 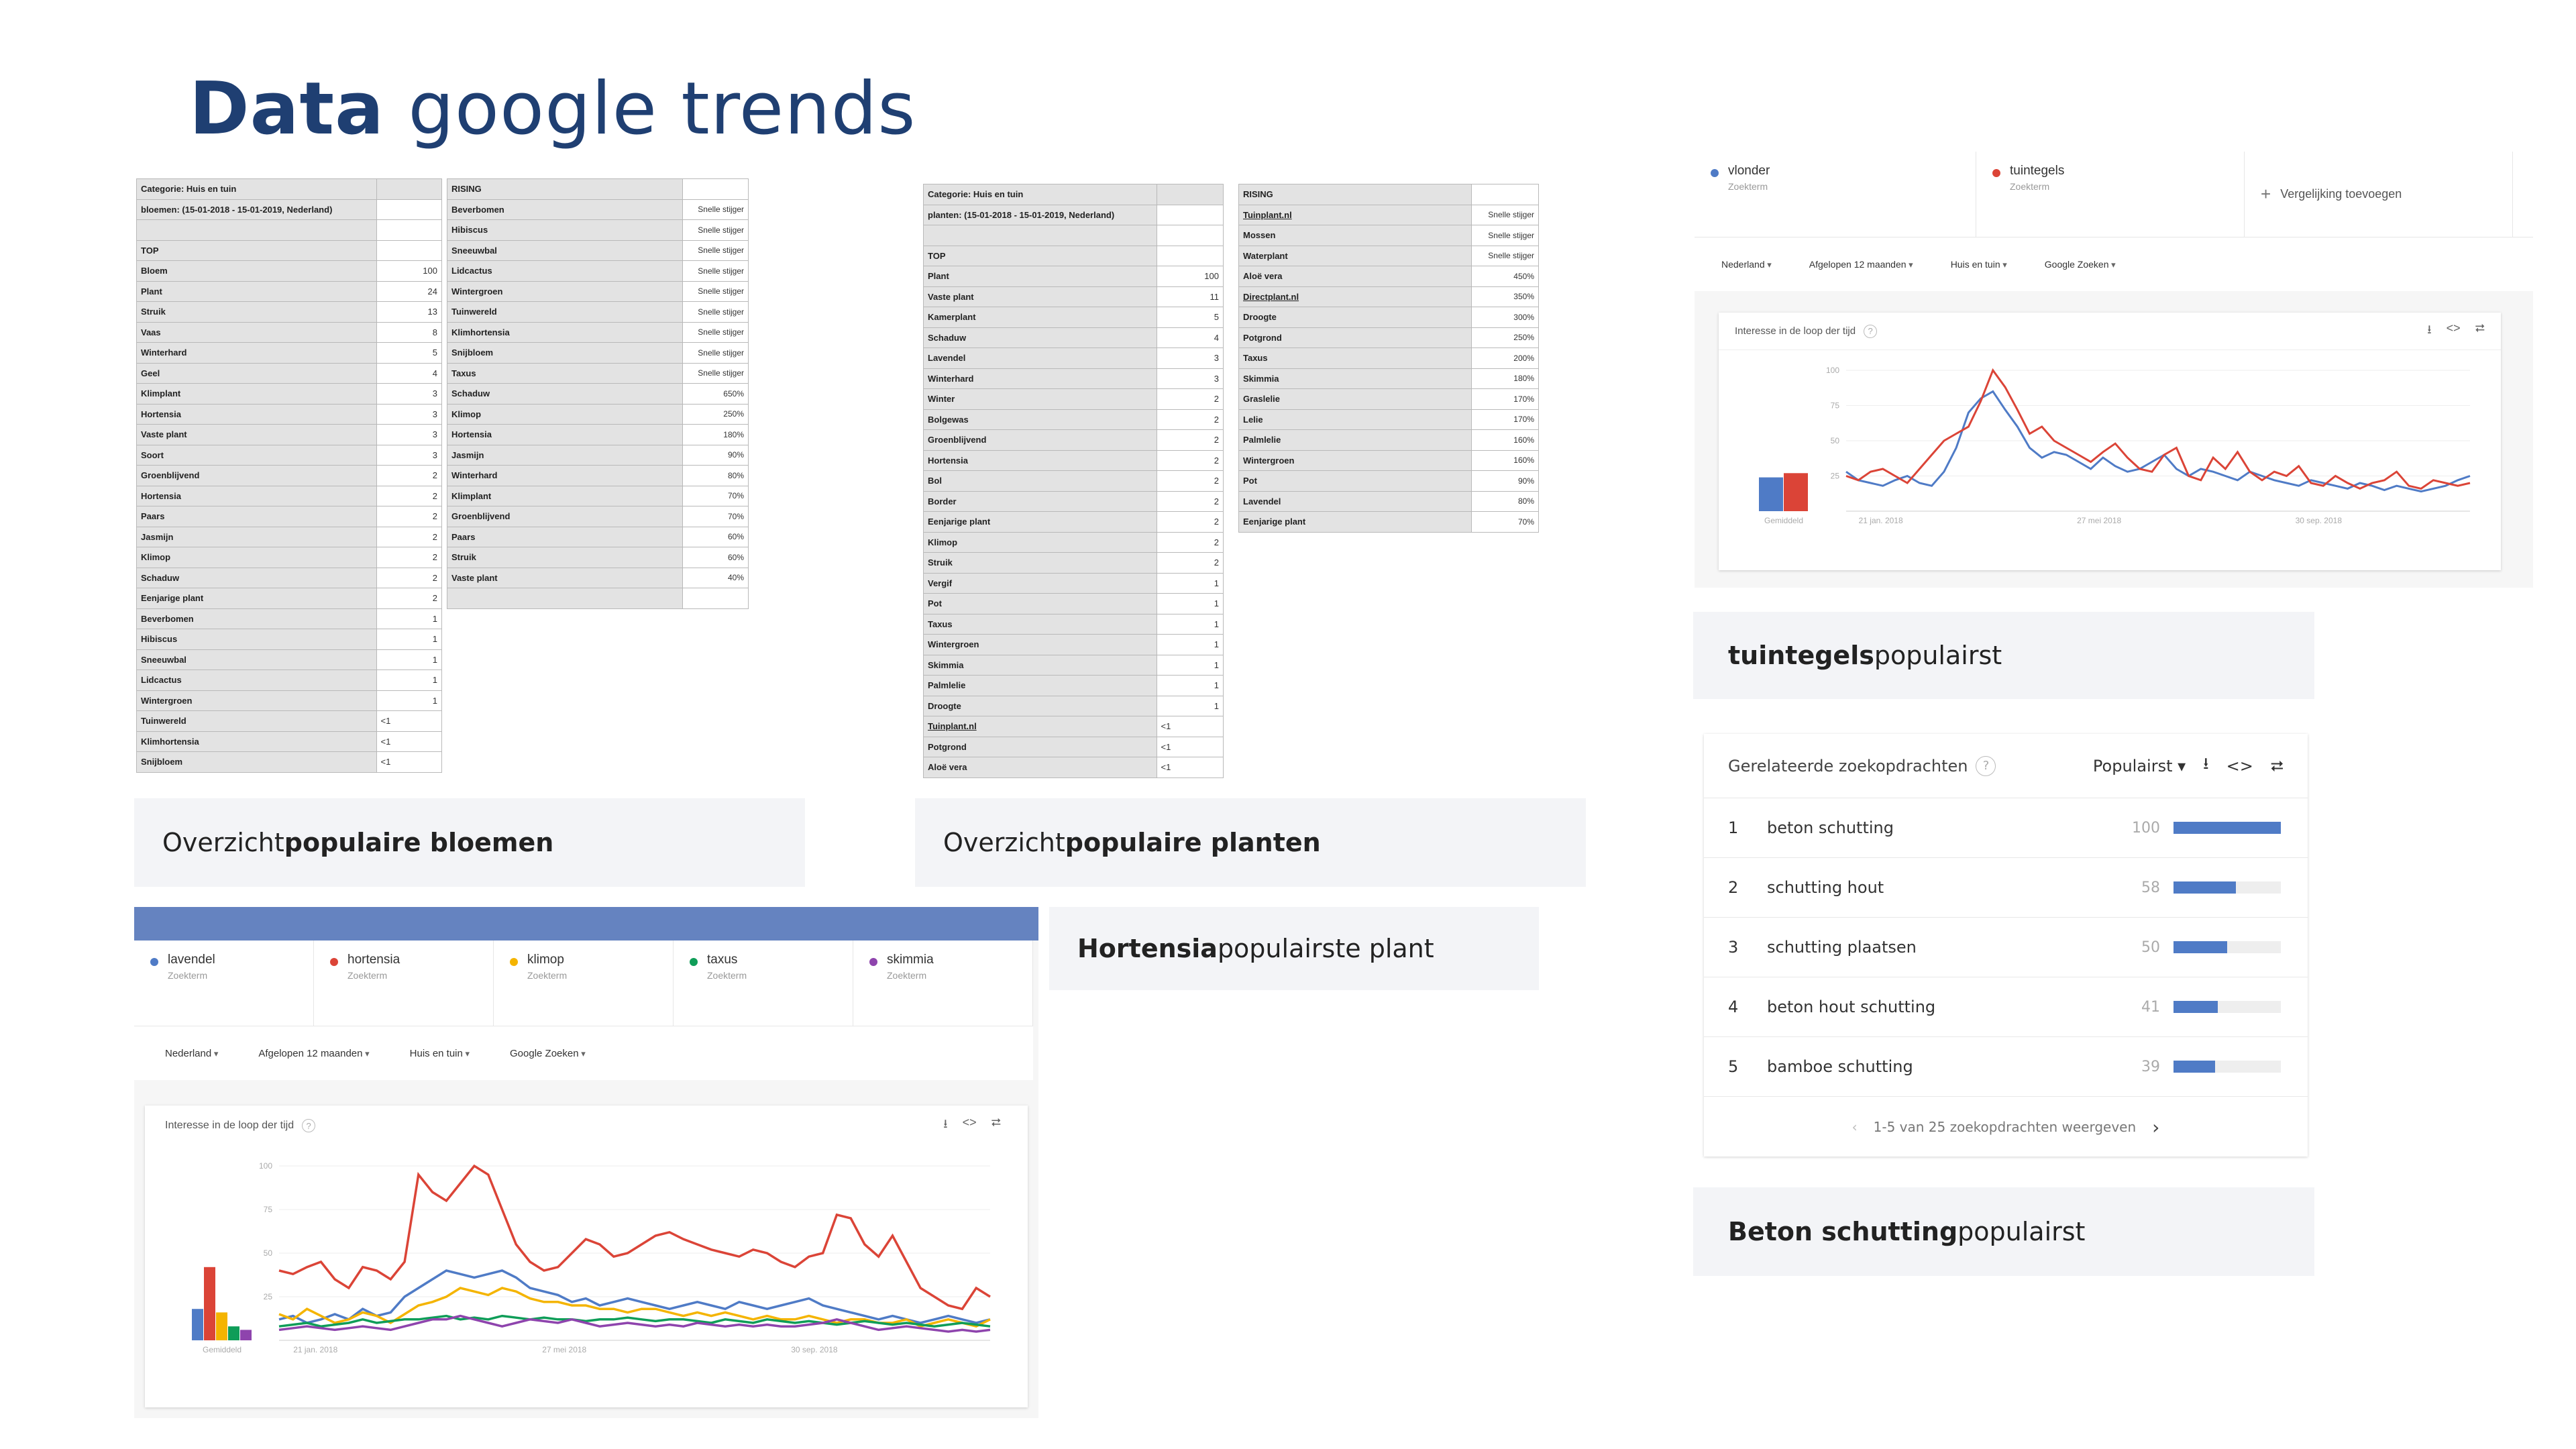 I want to click on table-row: Kamerplant 5, so click(x=1073, y=317).